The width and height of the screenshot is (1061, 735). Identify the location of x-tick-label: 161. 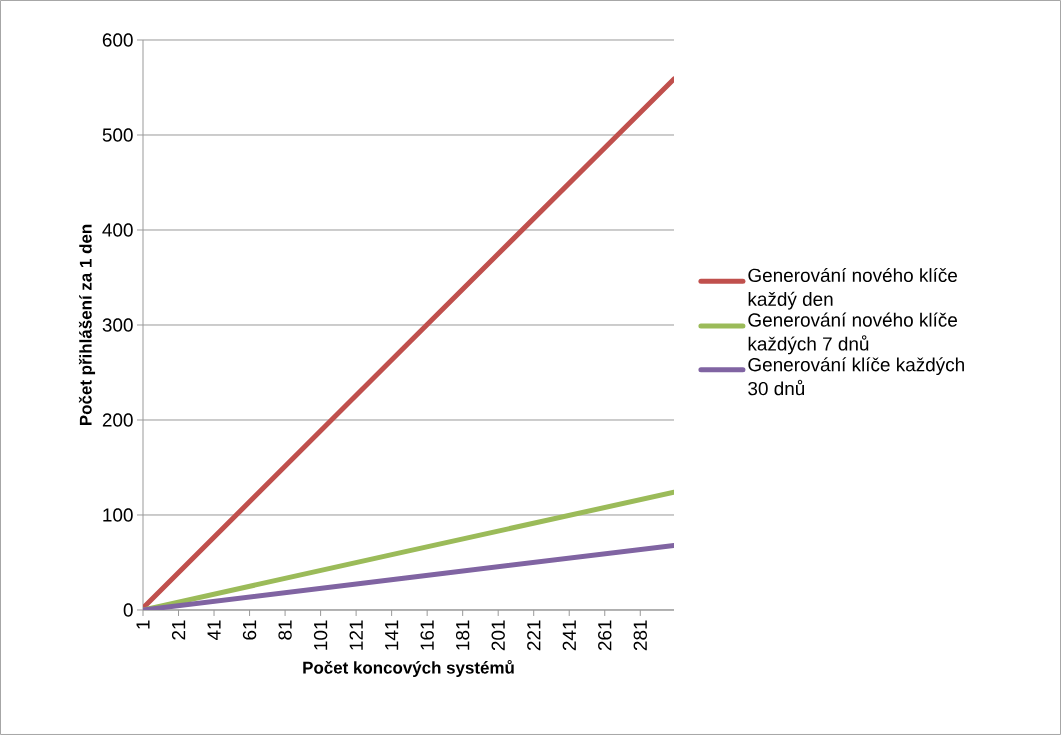
(427, 635).